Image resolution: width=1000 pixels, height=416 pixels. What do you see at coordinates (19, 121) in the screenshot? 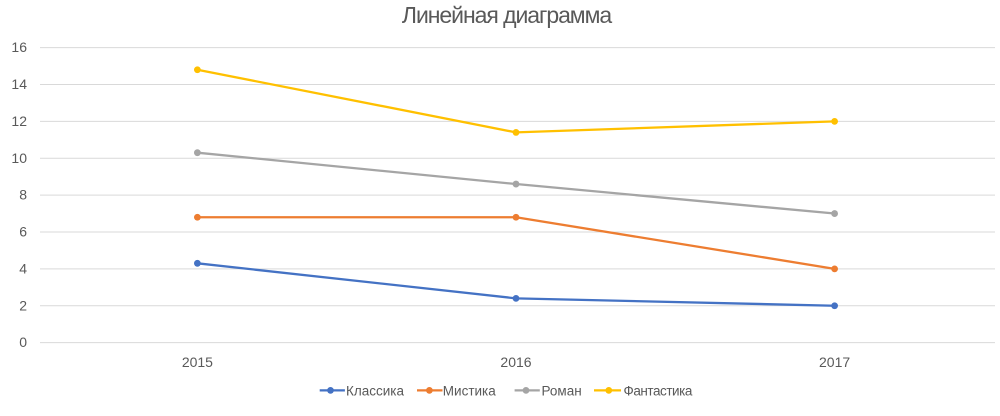
I see `svg-text: 12` at bounding box center [19, 121].